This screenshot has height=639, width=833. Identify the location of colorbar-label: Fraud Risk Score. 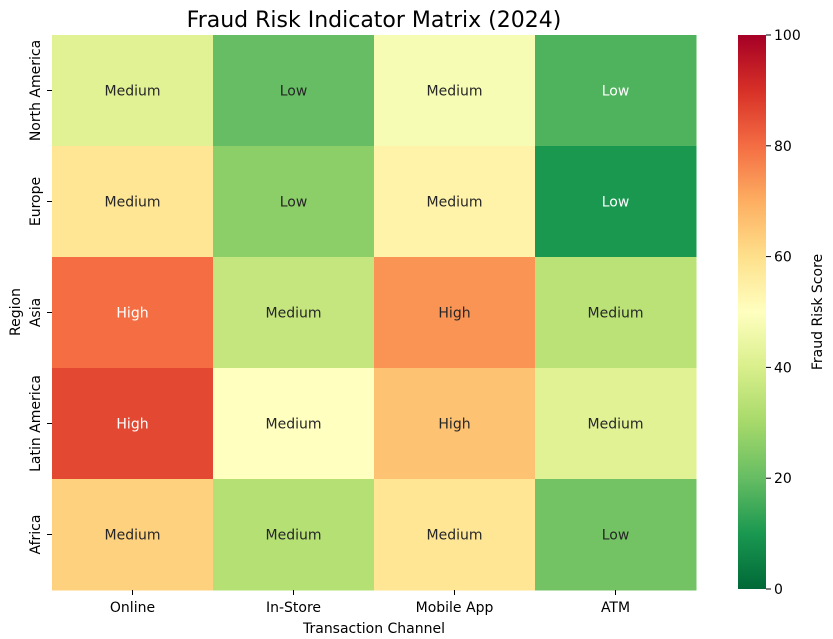
(818, 312).